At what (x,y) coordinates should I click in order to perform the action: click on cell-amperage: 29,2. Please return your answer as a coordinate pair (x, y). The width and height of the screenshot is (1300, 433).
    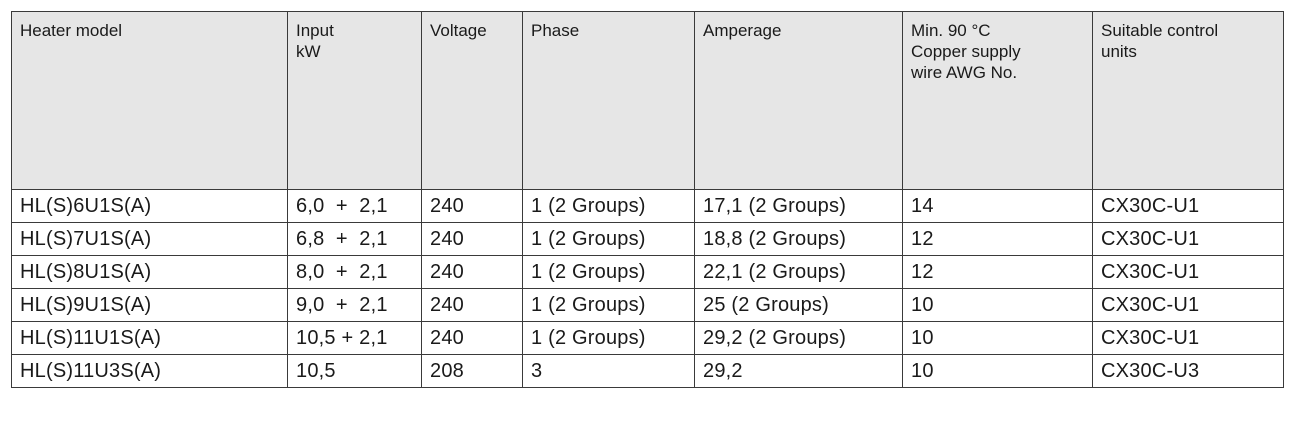
    Looking at the image, I should click on (798, 371).